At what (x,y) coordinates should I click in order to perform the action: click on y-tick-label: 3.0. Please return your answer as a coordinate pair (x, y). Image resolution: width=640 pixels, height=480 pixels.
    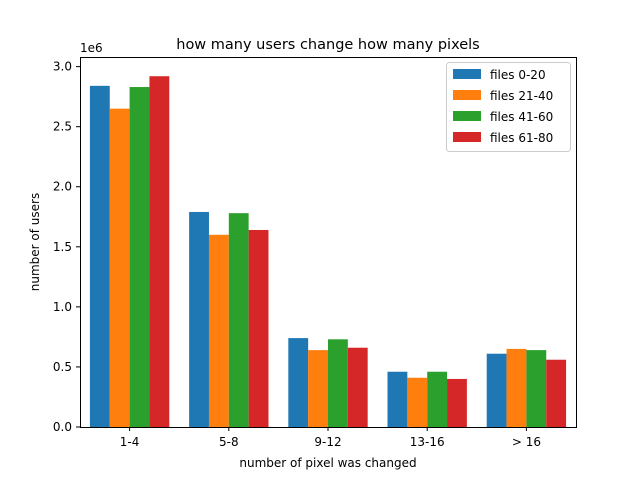
    Looking at the image, I should click on (62, 67).